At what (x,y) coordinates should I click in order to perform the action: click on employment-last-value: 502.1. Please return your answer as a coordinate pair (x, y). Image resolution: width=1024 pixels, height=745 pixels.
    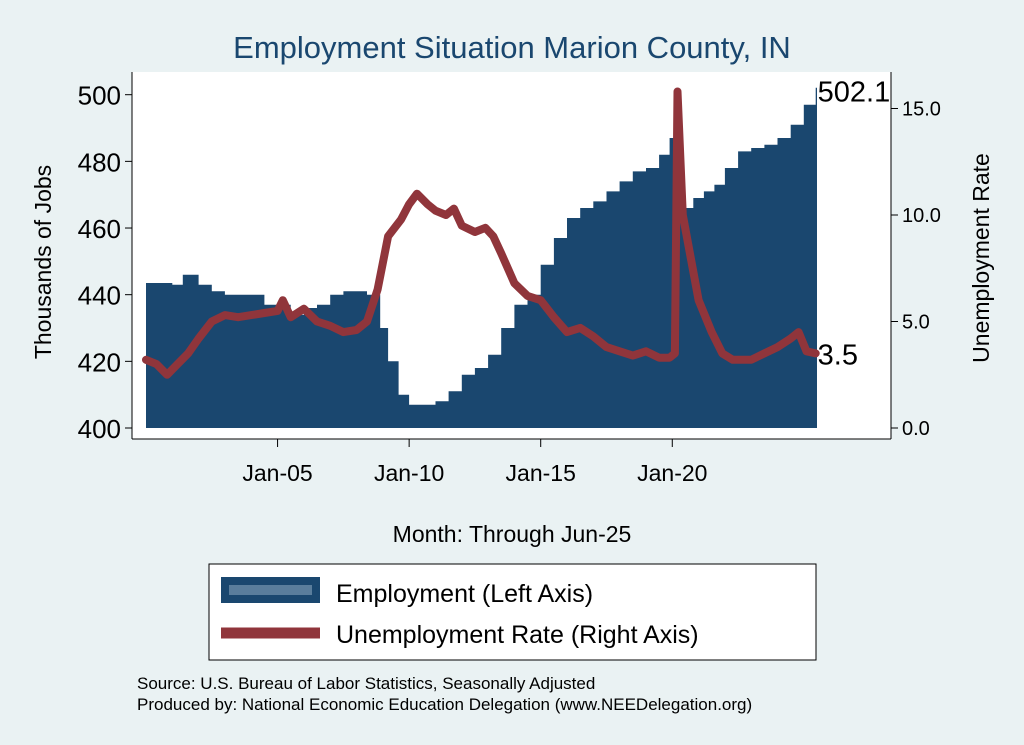
    Looking at the image, I should click on (854, 93).